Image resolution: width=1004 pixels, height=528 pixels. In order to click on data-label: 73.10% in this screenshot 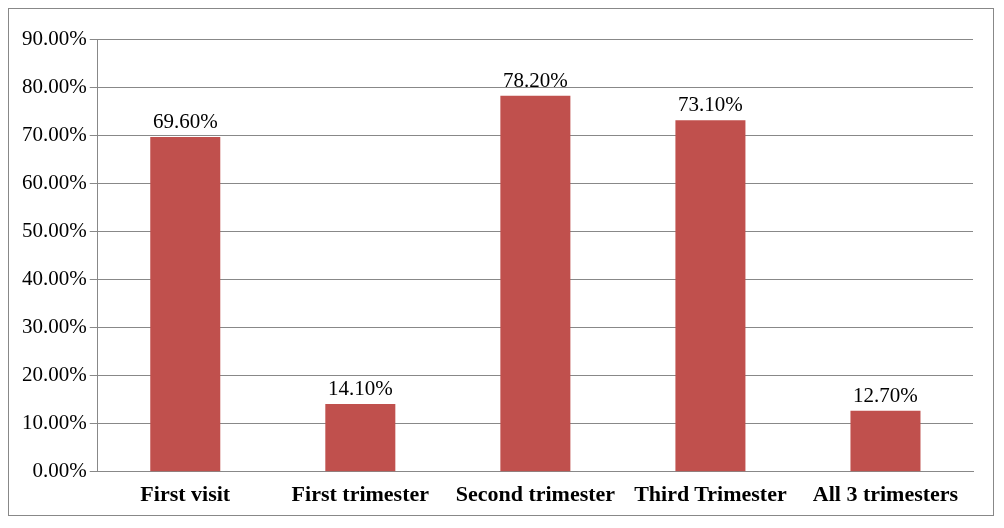, I will do `click(710, 104)`.